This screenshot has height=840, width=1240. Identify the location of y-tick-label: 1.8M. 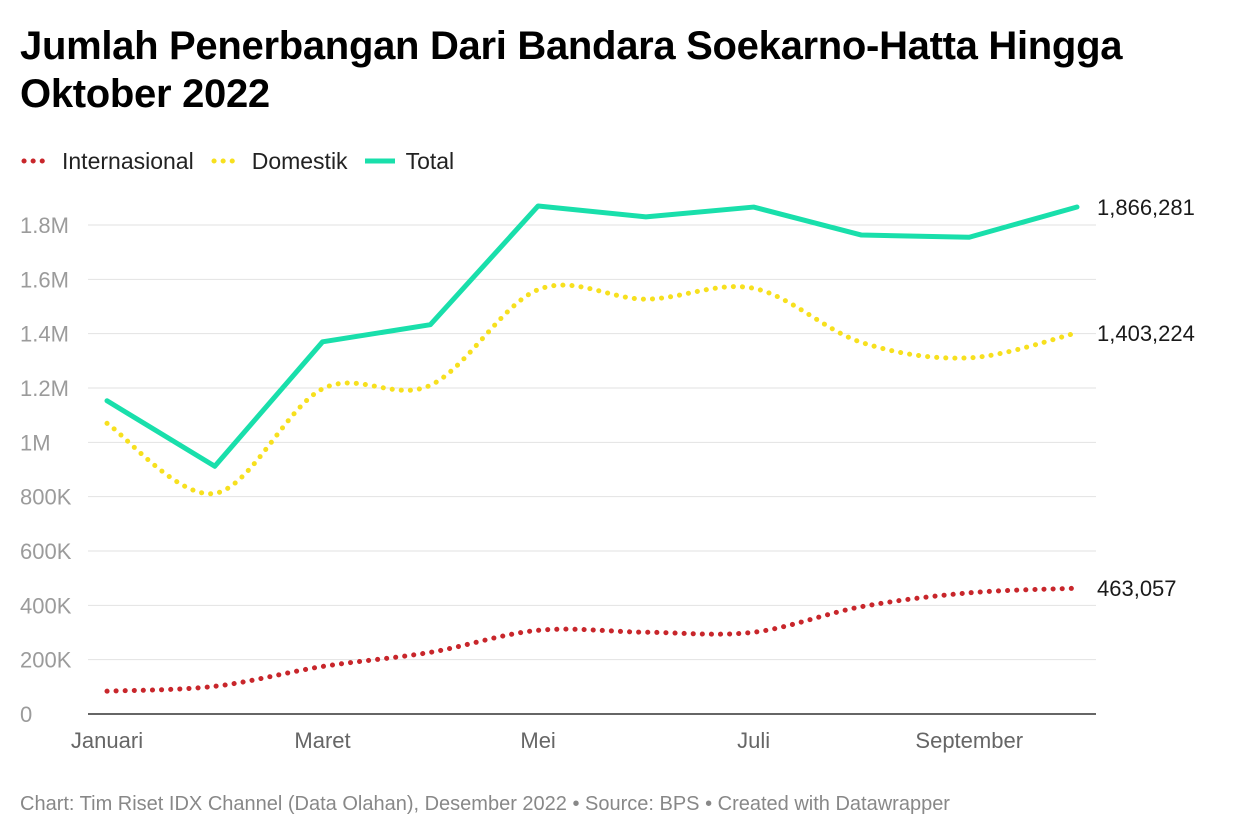
(44, 225).